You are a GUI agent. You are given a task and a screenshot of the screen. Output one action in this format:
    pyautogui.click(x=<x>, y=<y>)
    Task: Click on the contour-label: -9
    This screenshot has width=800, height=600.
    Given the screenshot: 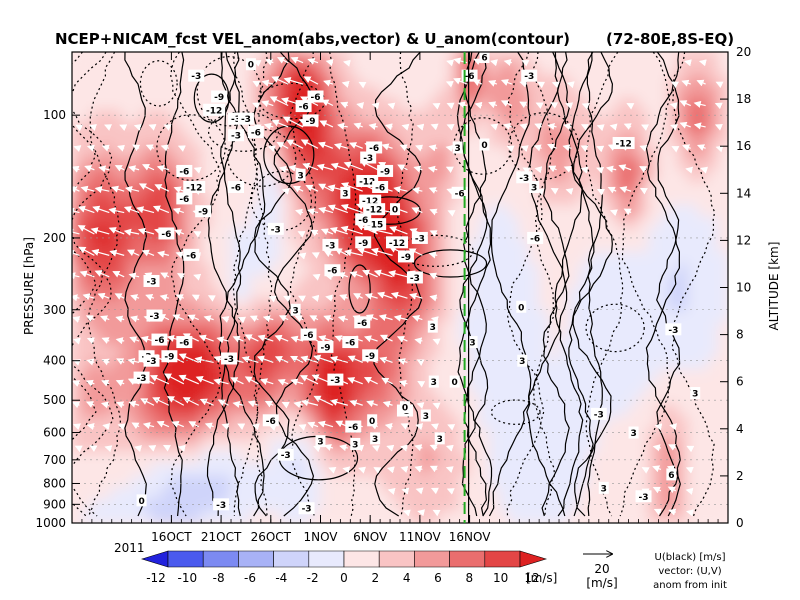 What is the action you would take?
    pyautogui.click(x=310, y=120)
    